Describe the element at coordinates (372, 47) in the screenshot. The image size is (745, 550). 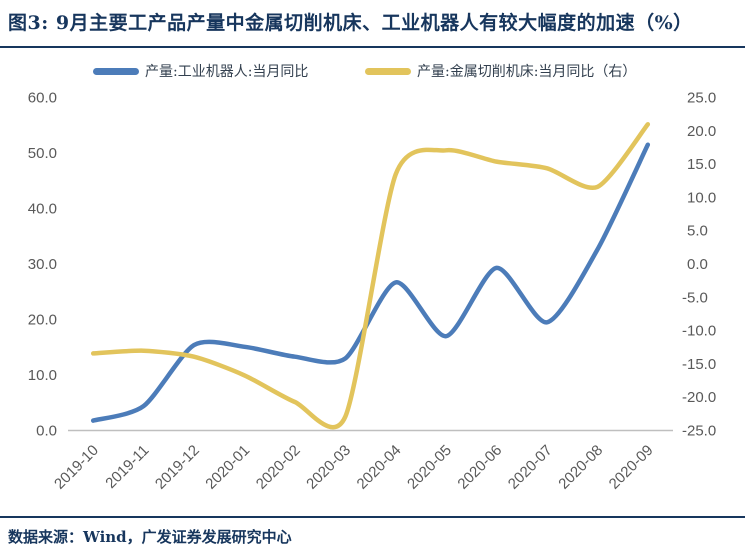
I see `title-divider` at that location.